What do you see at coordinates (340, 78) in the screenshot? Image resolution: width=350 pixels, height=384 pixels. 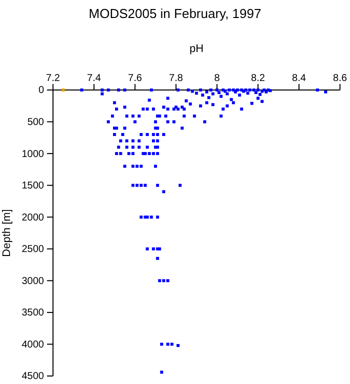 I see `x-tick-label: 8.6` at bounding box center [340, 78].